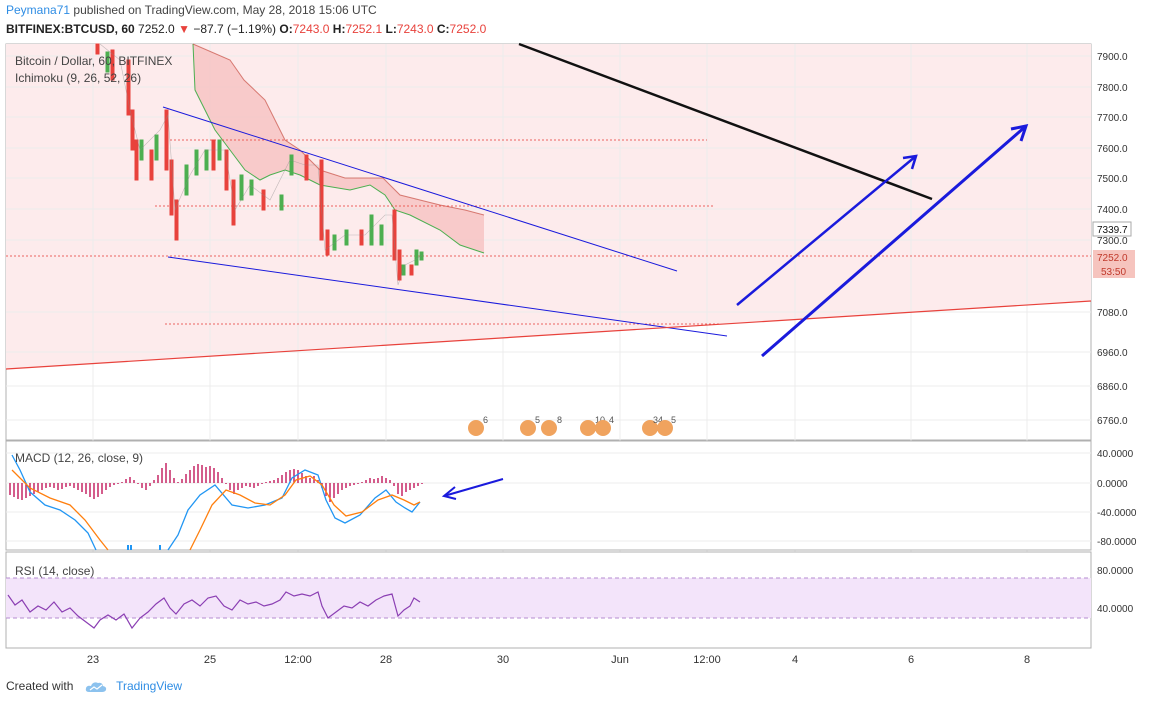 The width and height of the screenshot is (1159, 704). Describe the element at coordinates (338, 129) in the screenshot. I see `ichimoku-span-b` at that location.